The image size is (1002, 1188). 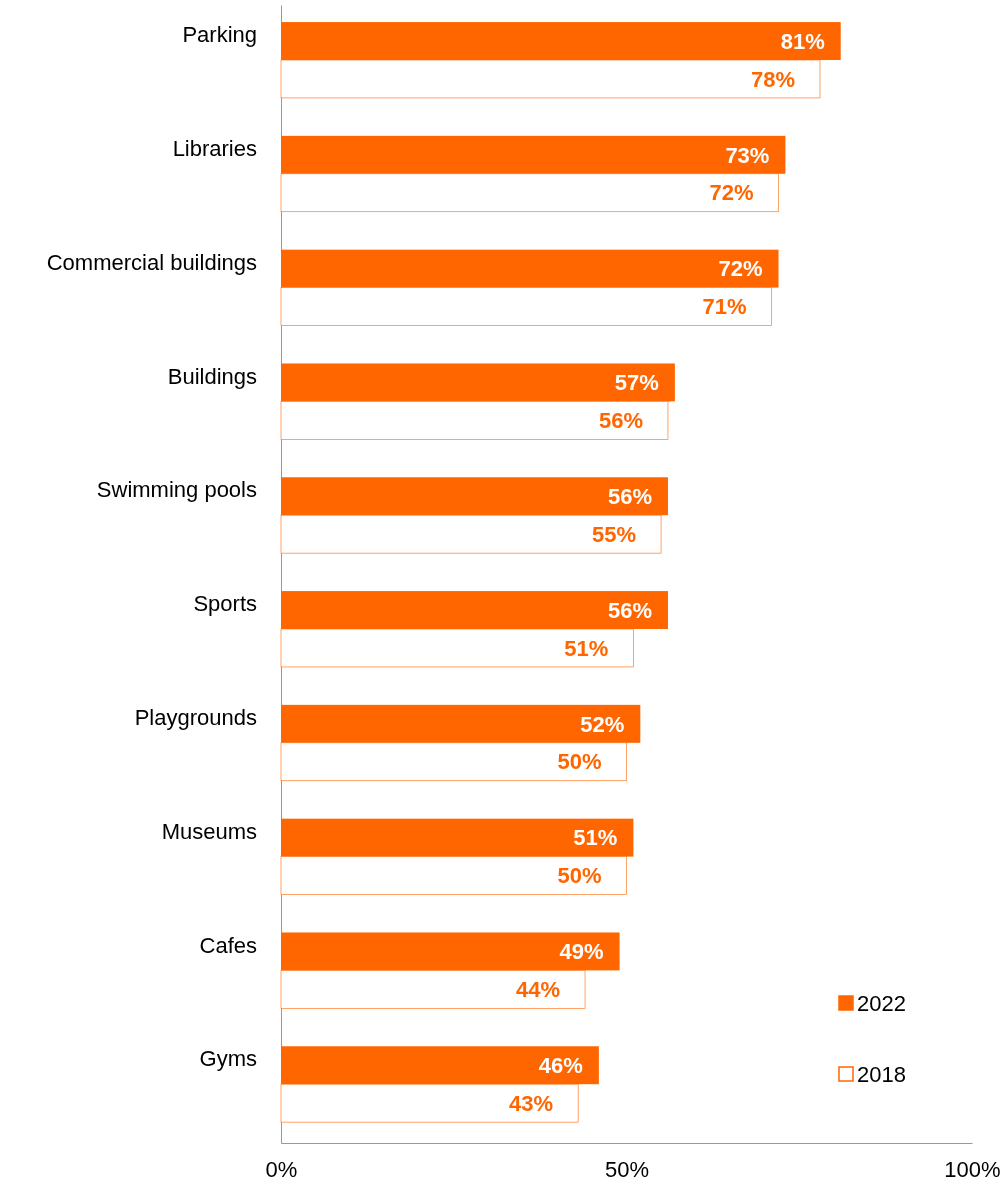 What do you see at coordinates (560, 1065) in the screenshot?
I see `data-label: 46%` at bounding box center [560, 1065].